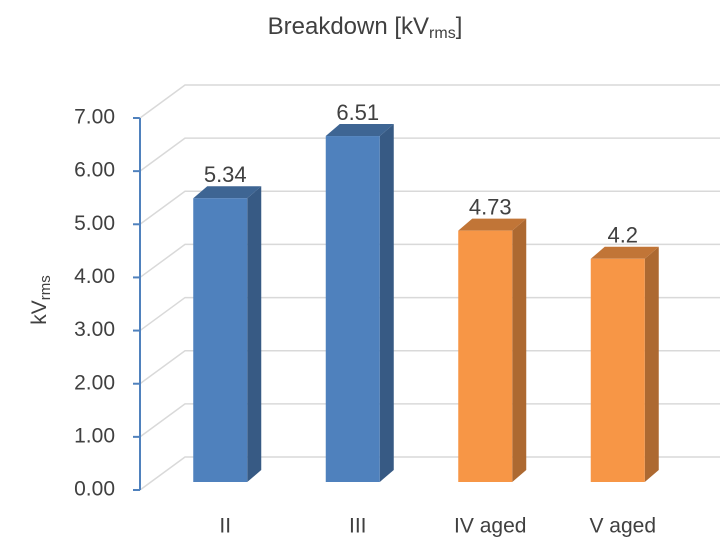 The image size is (722, 543). I want to click on y-tick-label: 5.00, so click(94, 223).